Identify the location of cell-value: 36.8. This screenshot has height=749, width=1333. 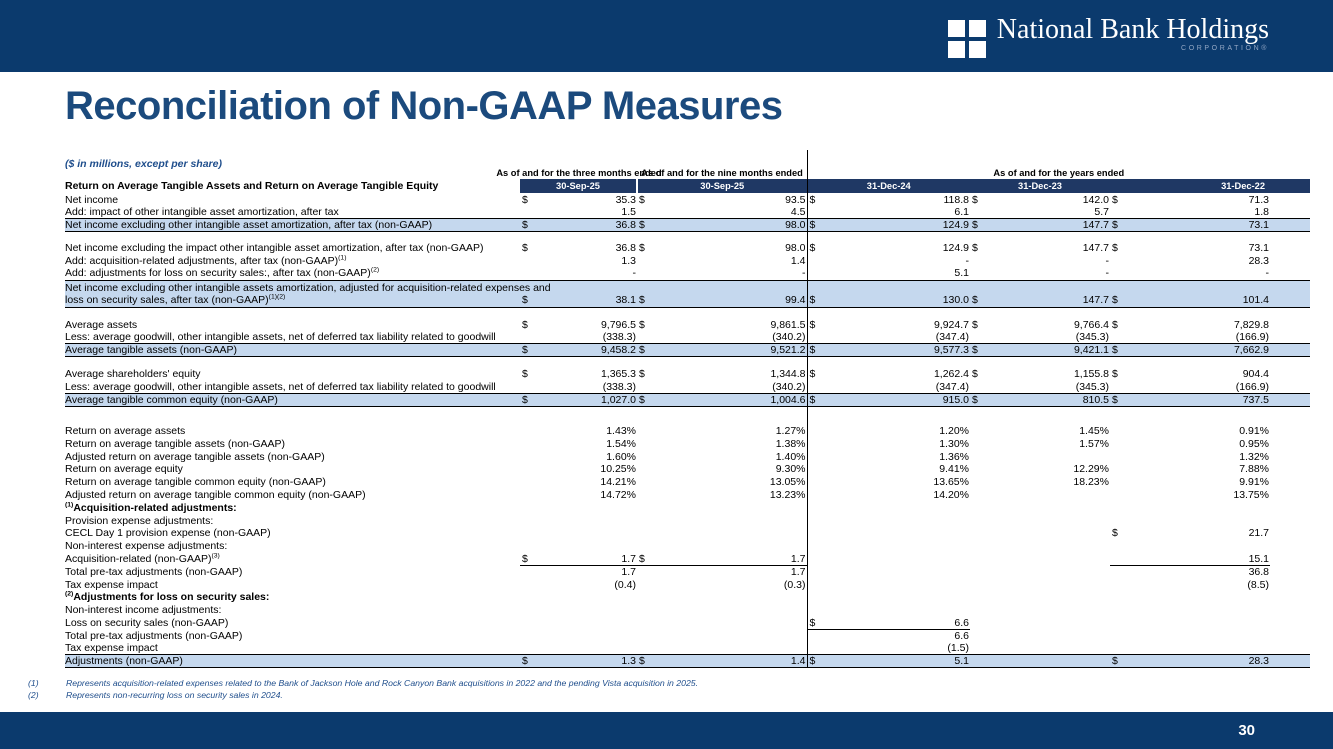
(625, 248).